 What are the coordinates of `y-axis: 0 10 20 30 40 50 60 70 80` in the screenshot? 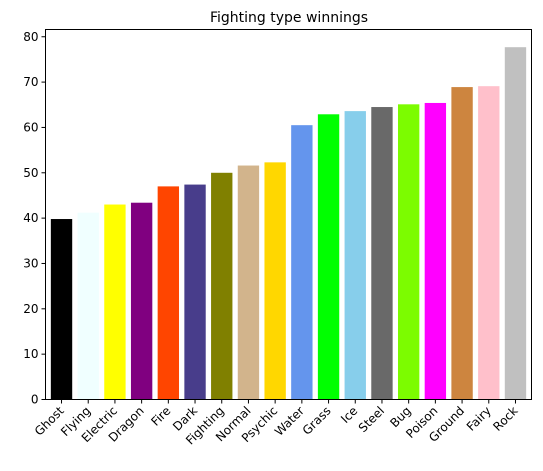 It's located at (34, 218).